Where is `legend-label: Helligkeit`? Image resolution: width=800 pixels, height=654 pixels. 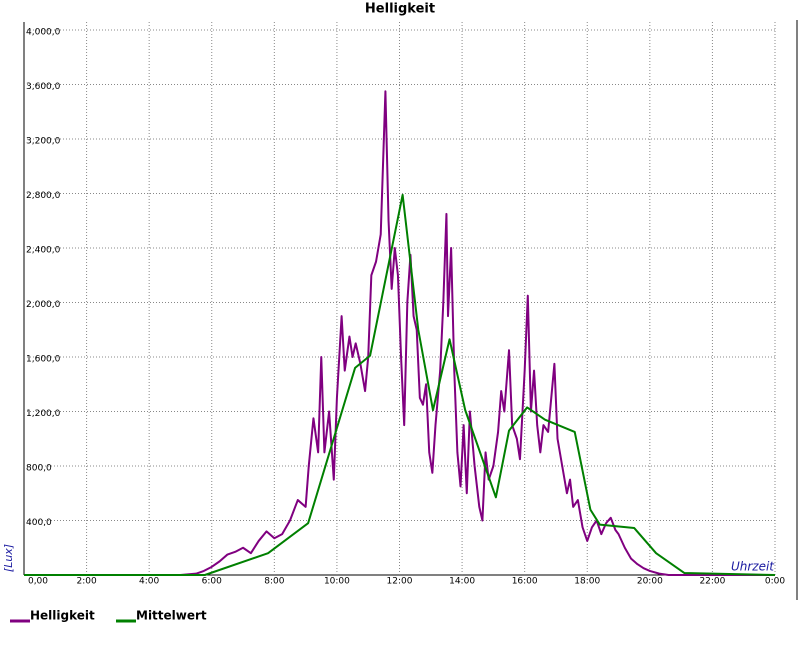 legend-label: Helligkeit is located at coordinates (62, 616).